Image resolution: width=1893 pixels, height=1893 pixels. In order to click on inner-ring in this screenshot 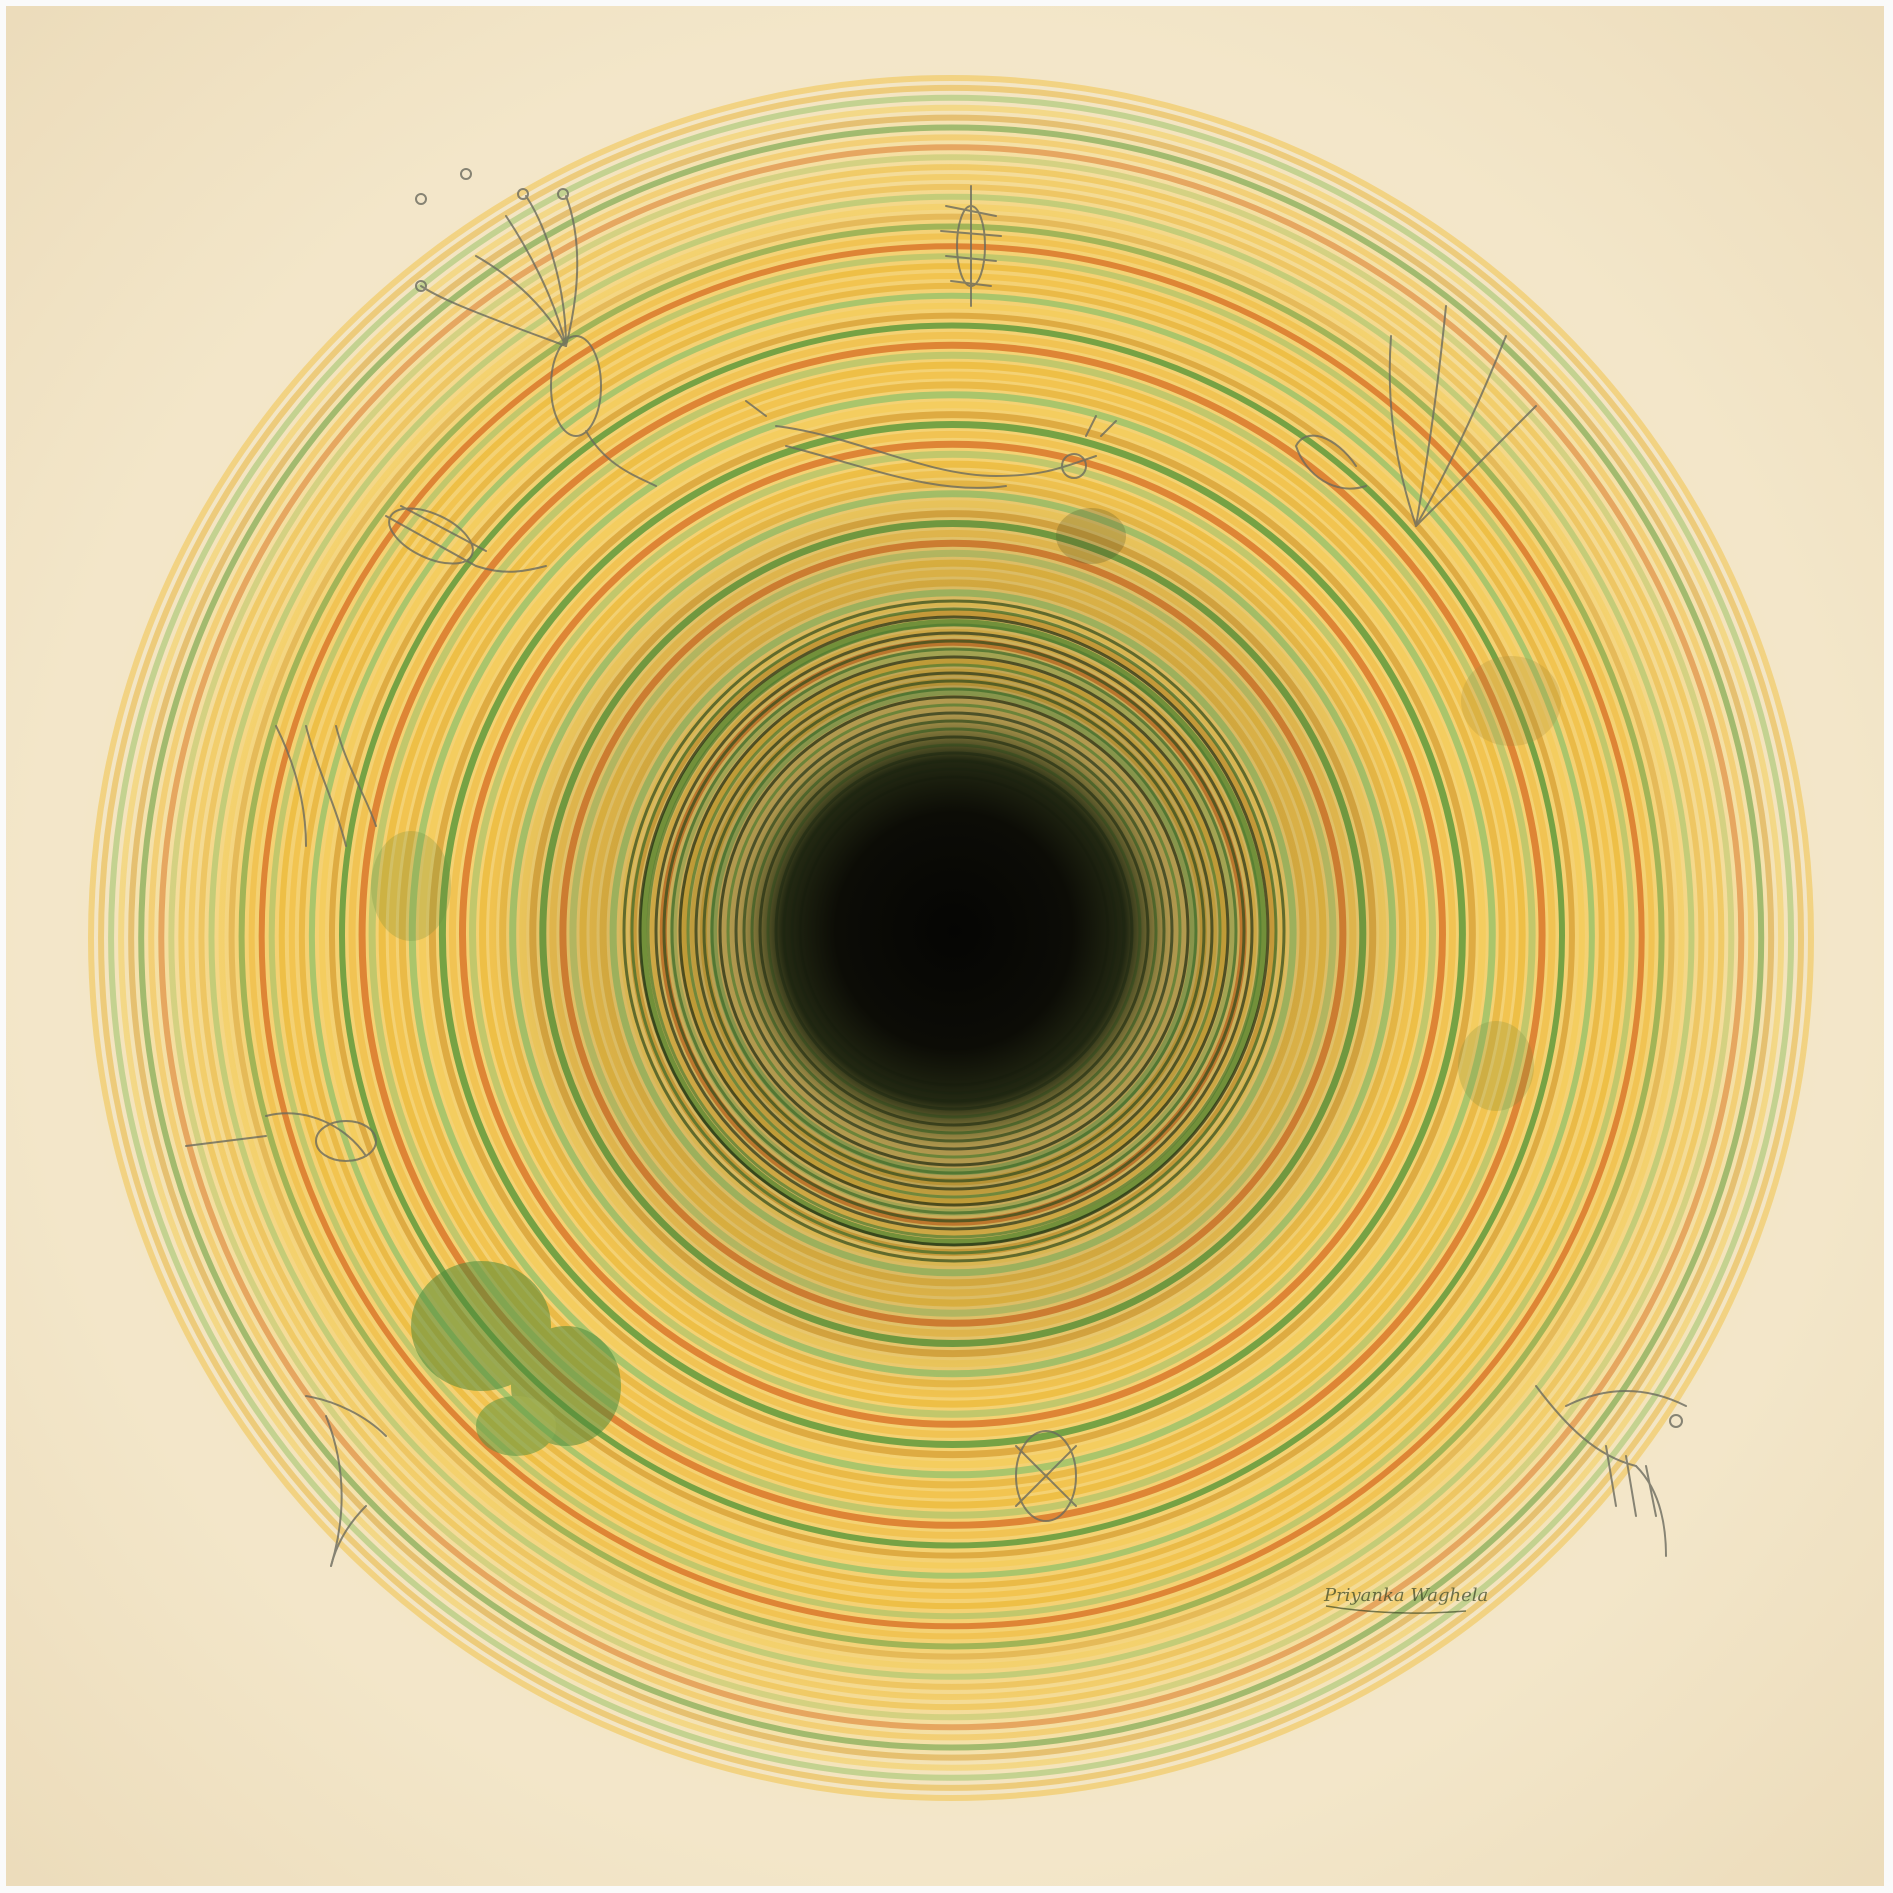, I will do `click(954, 931)`.